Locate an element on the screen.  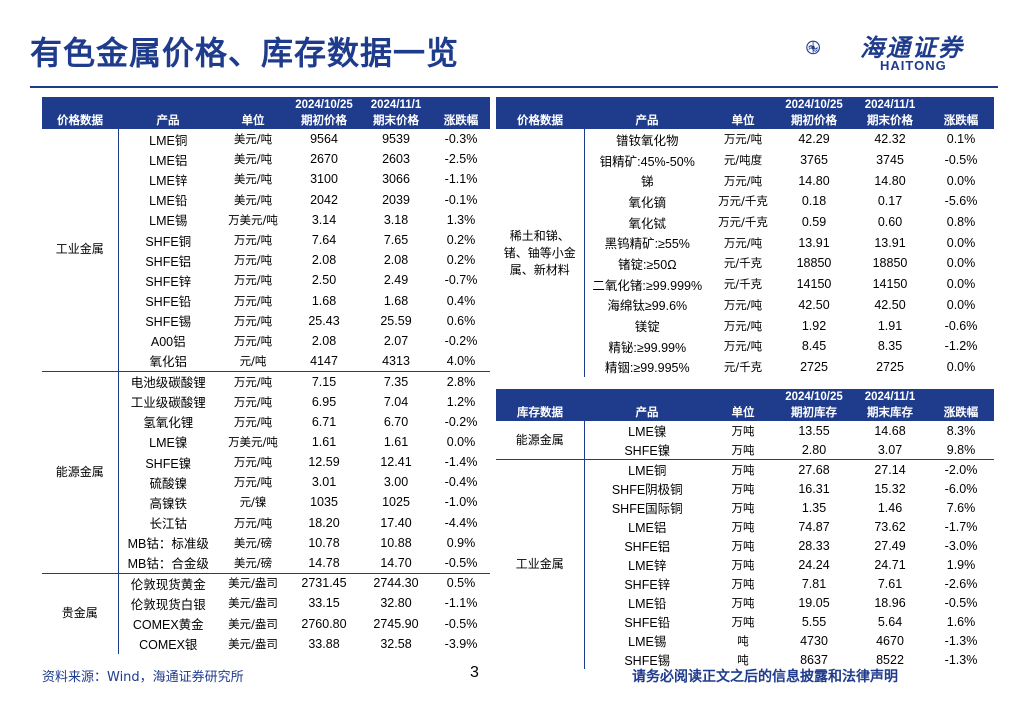
header-row-bottom: 价格数据 产品 单位 期初价格 期末价格 涨跌幅 is located at coordinates (266, 121).